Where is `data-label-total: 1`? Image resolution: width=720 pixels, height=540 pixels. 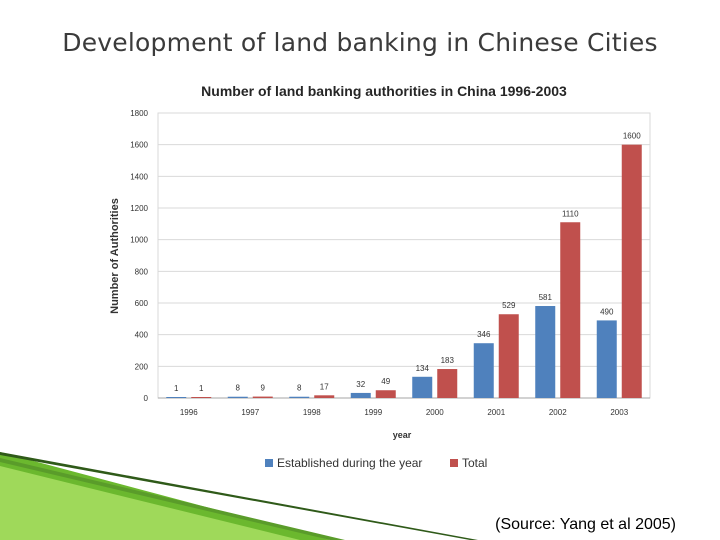
data-label-total: 1 is located at coordinates (201, 388).